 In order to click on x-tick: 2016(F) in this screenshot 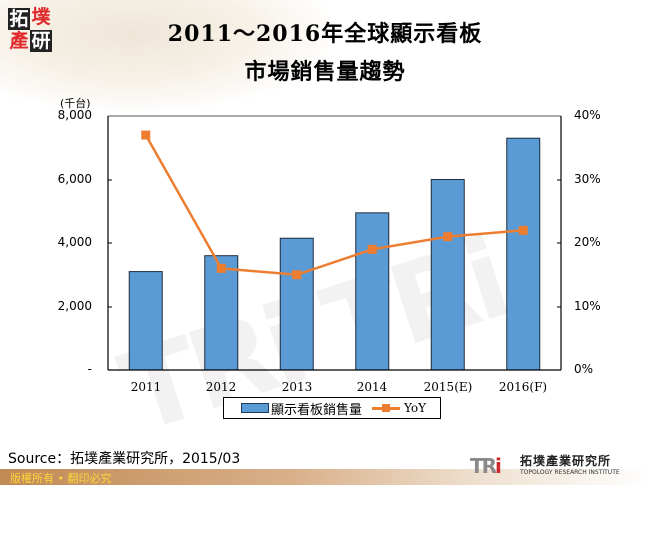, I will do `click(523, 387)`.